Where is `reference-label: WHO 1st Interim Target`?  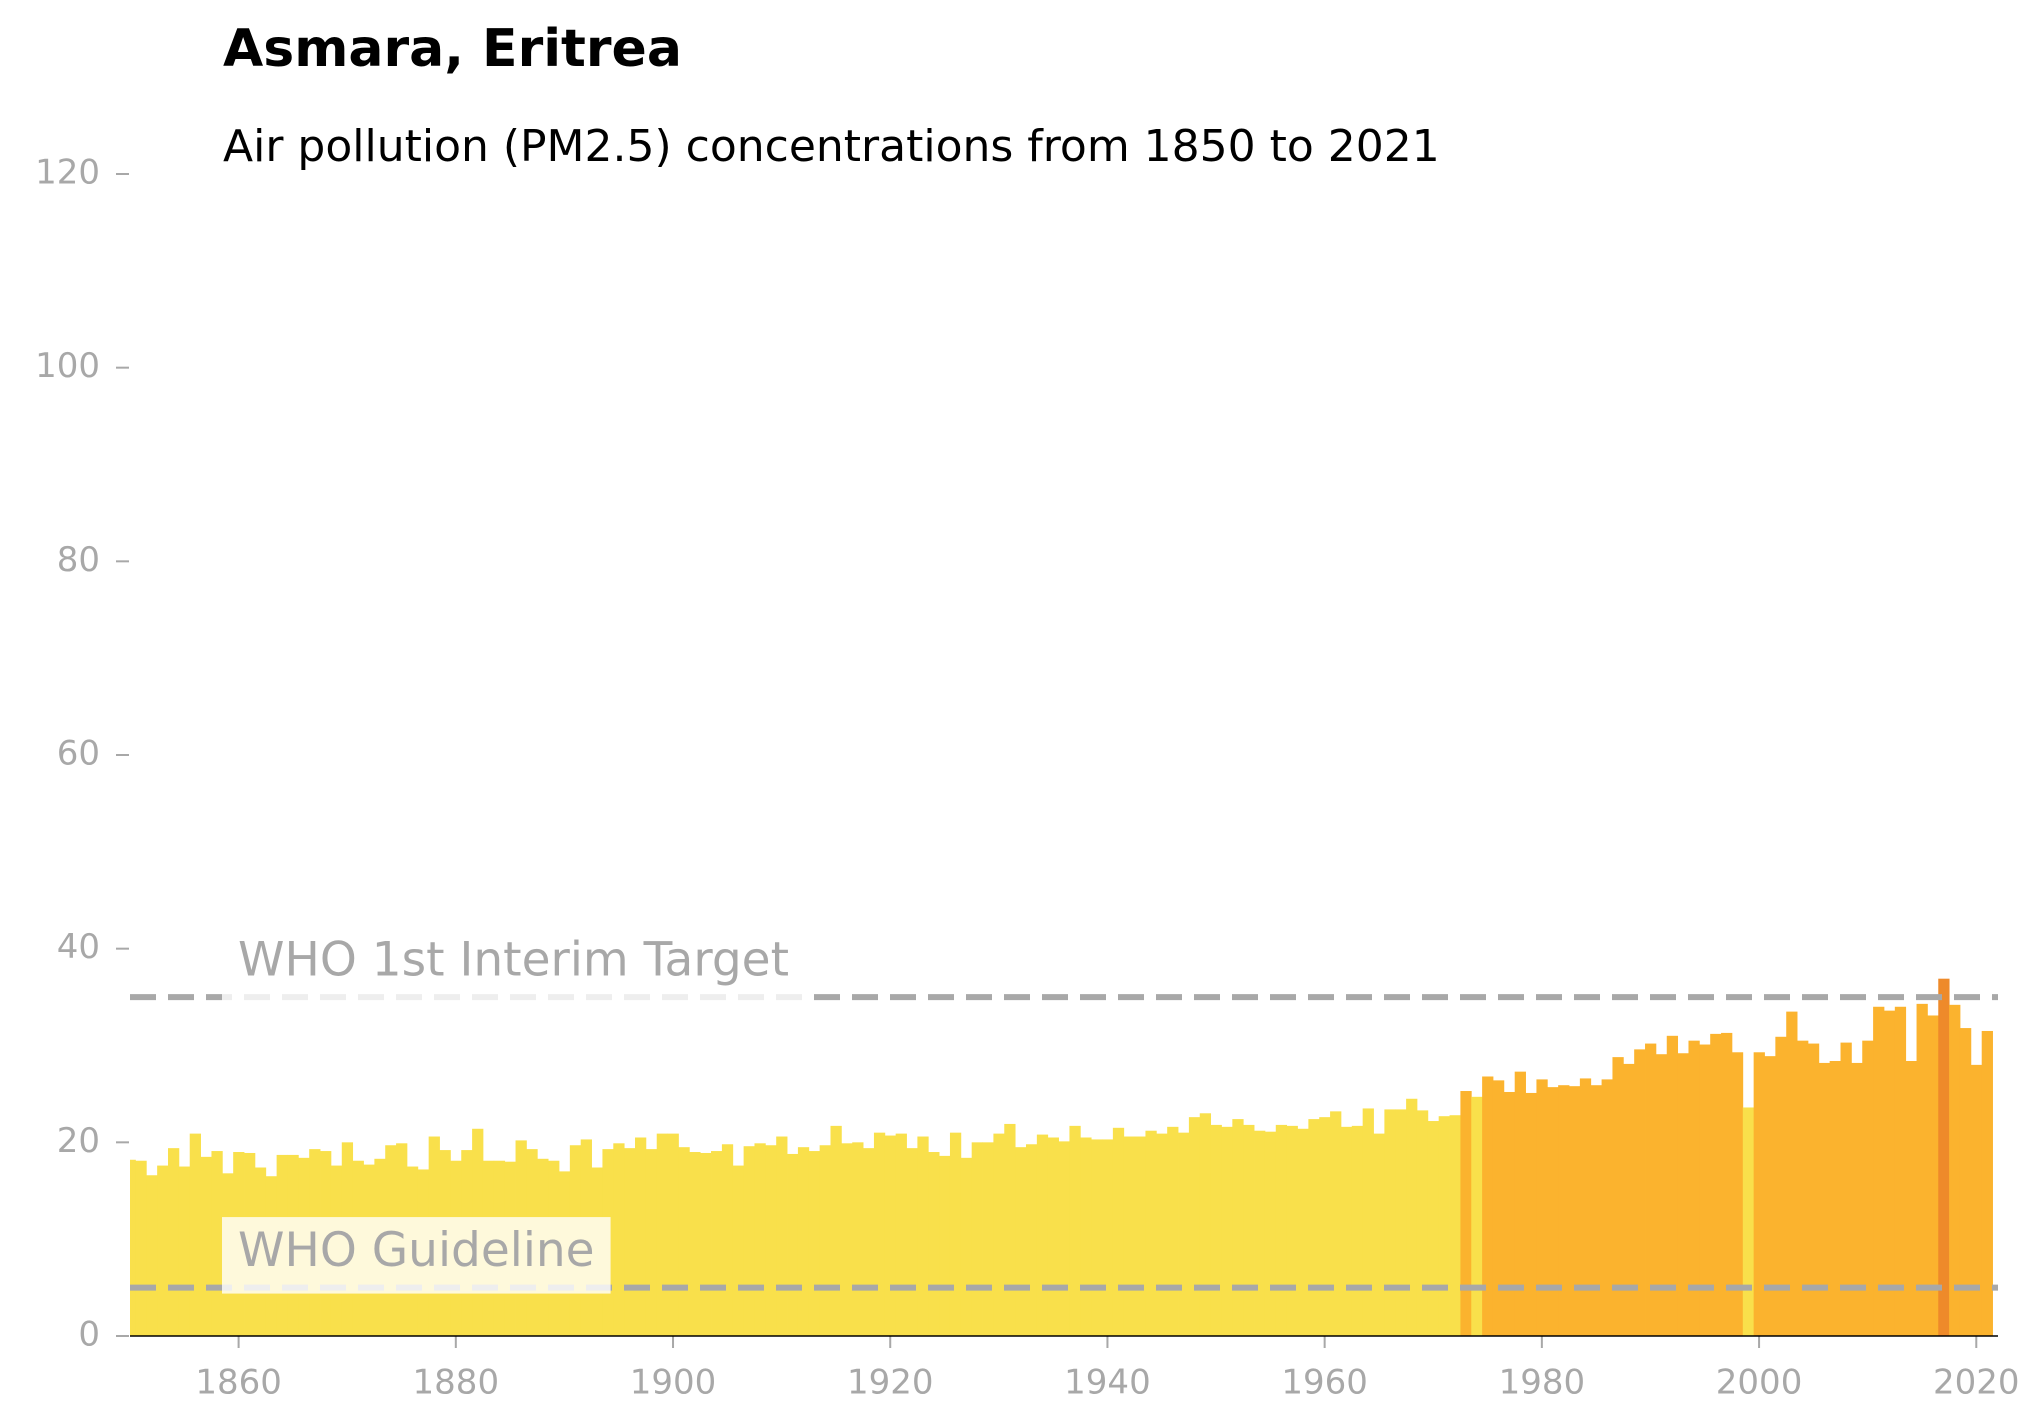
reference-label: WHO 1st Interim Target is located at coordinates (513, 960).